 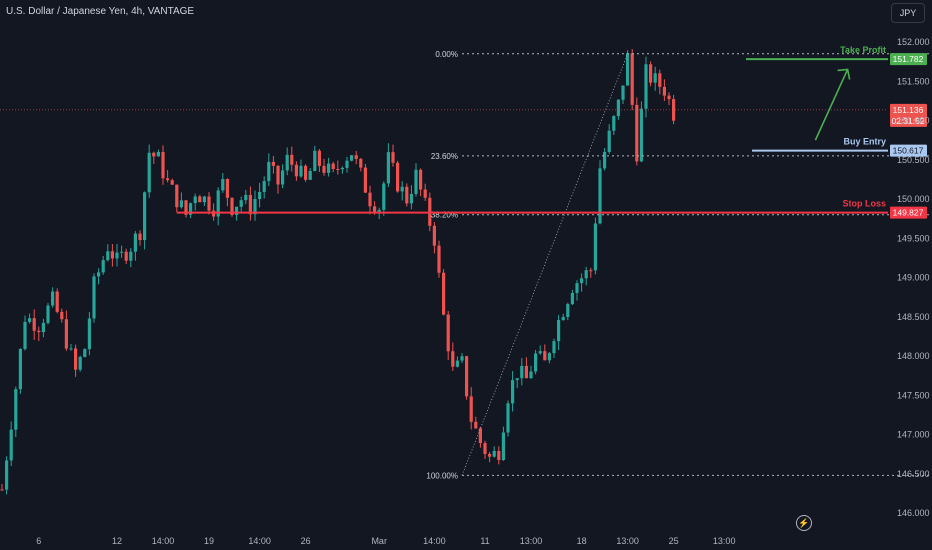 What do you see at coordinates (913, 238) in the screenshot?
I see `y-tick-label: 149.500` at bounding box center [913, 238].